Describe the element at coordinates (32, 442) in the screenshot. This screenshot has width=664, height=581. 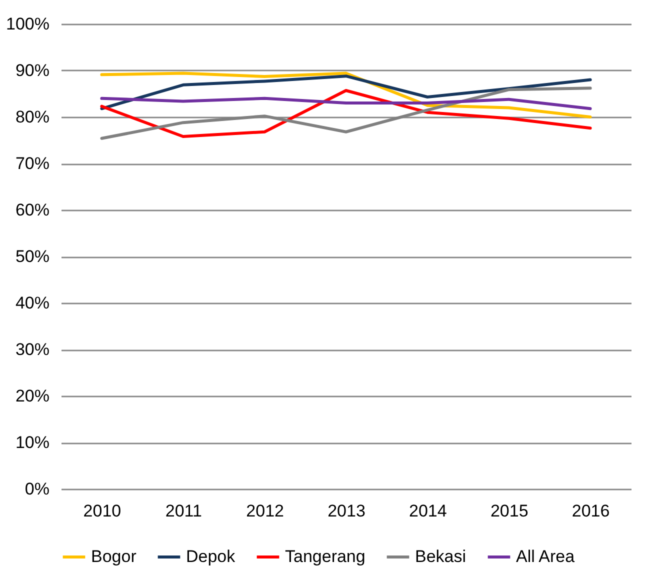
I see `y-tick-label: 10%` at that location.